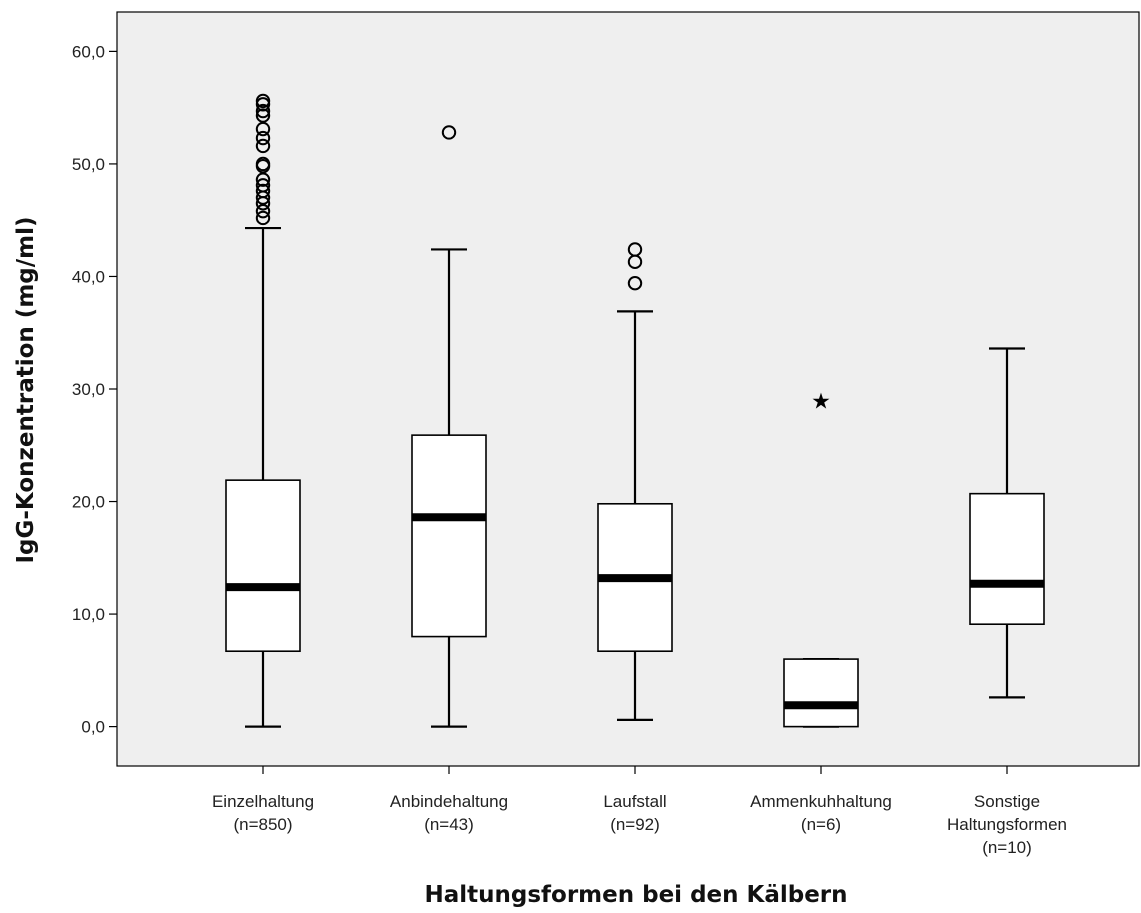  What do you see at coordinates (88, 614) in the screenshot?
I see `y-tick-label: 10,0` at bounding box center [88, 614].